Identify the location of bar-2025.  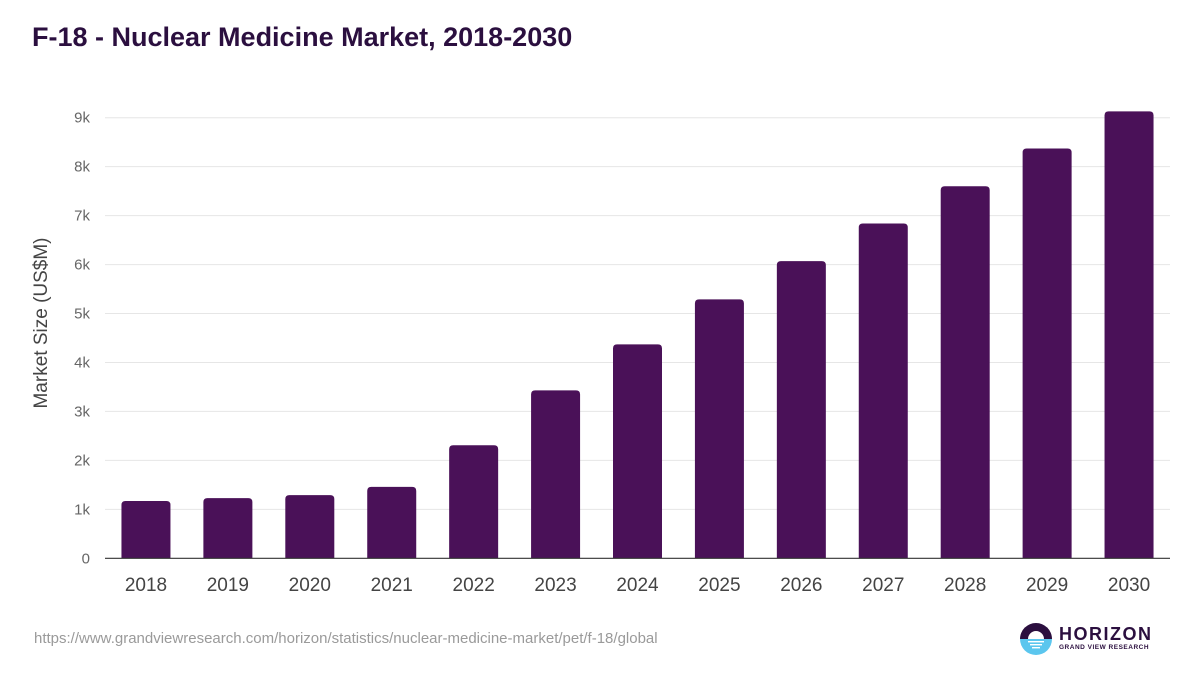
(719, 429).